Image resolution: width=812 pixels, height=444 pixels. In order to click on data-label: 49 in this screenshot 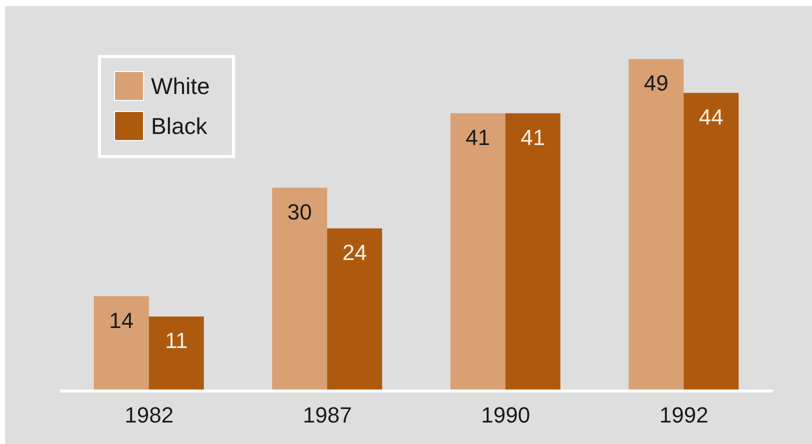, I will do `click(656, 83)`.